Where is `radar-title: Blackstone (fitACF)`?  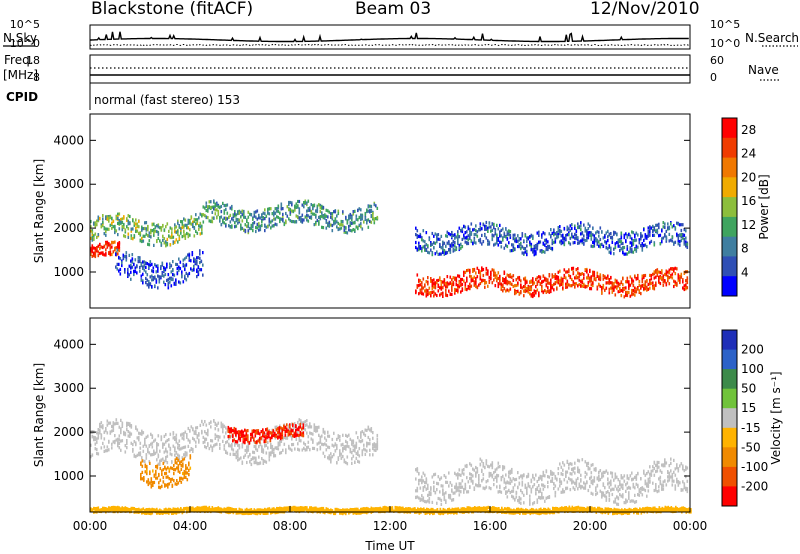 radar-title: Blackstone (fitACF) is located at coordinates (172, 9).